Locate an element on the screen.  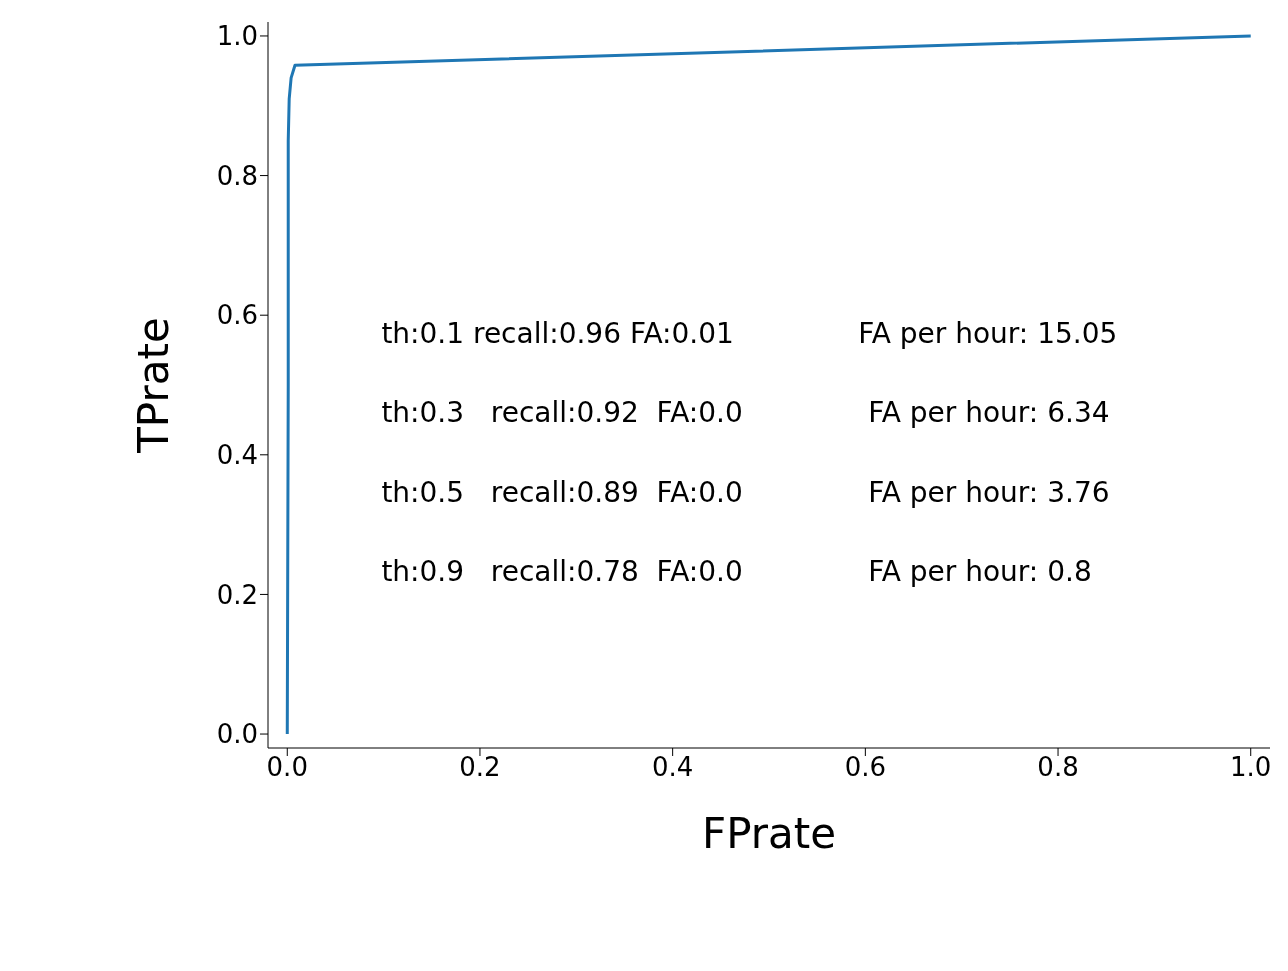
annotation: FA per hour: 15.05 is located at coordinates (988, 333).